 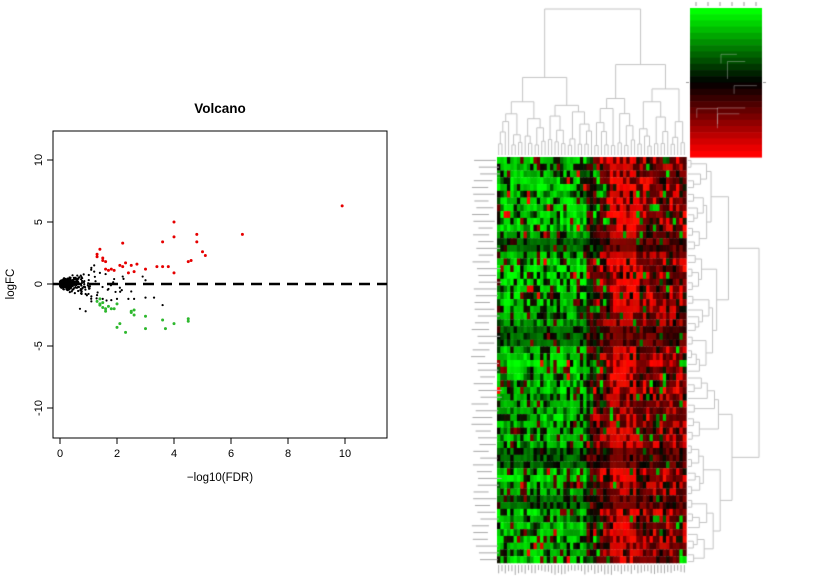 I want to click on volcano-xaxis-label: −log10(FDR), so click(x=220, y=478).